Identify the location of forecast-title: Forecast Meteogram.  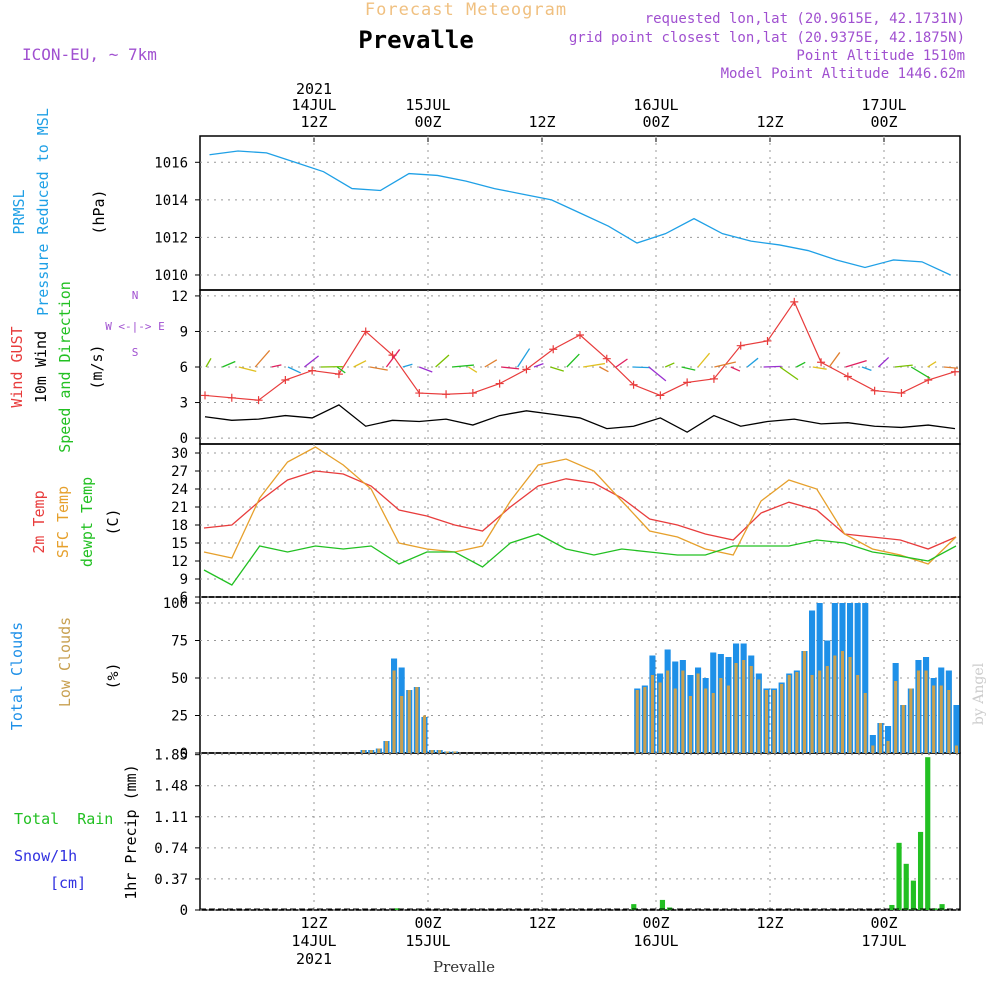
(466, 10).